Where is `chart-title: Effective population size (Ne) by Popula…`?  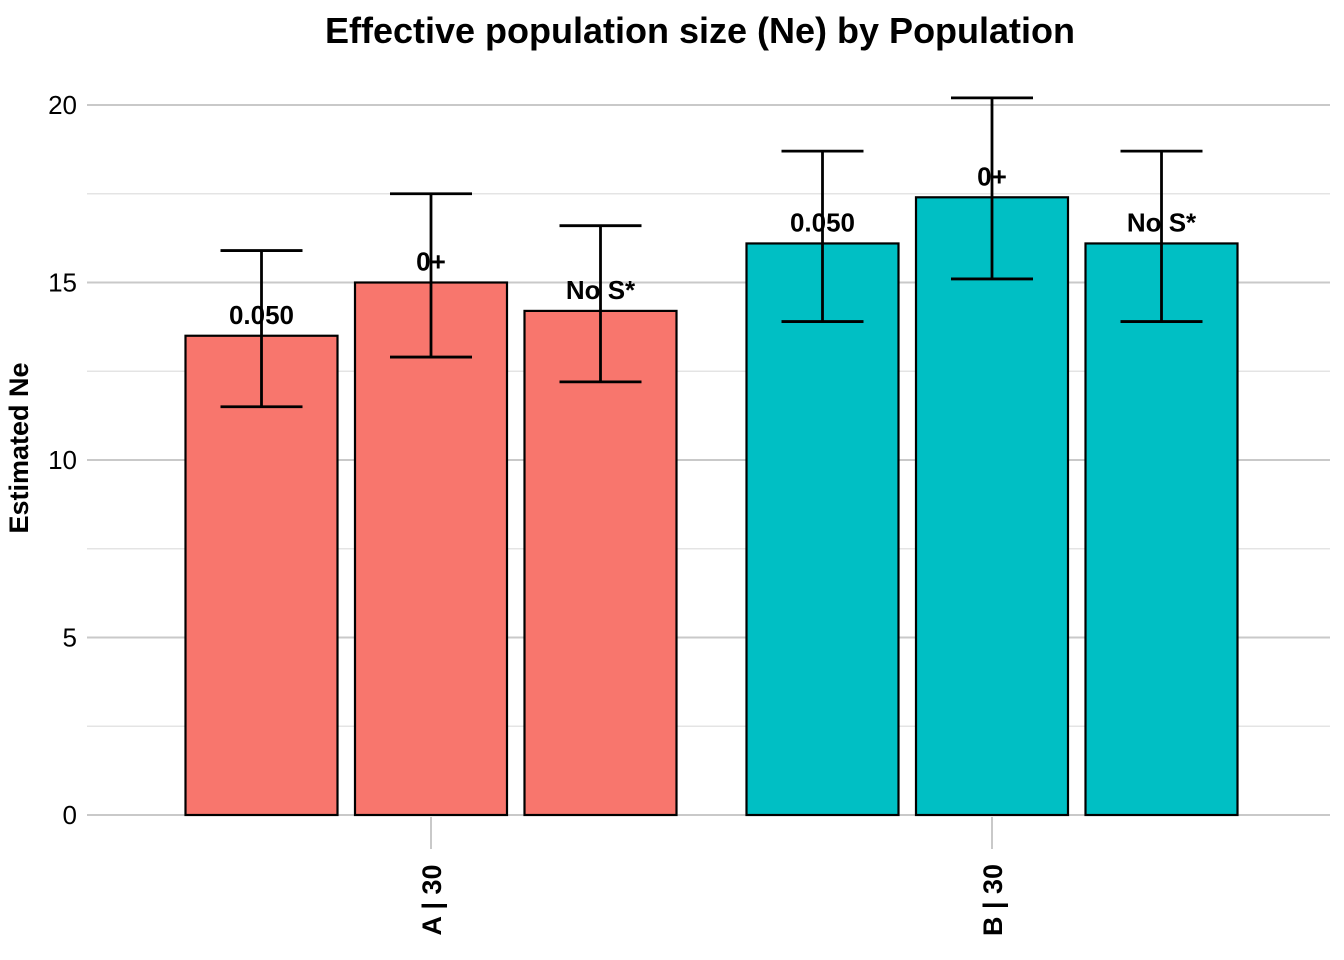
chart-title: Effective population size (Ne) by Popula… is located at coordinates (700, 30).